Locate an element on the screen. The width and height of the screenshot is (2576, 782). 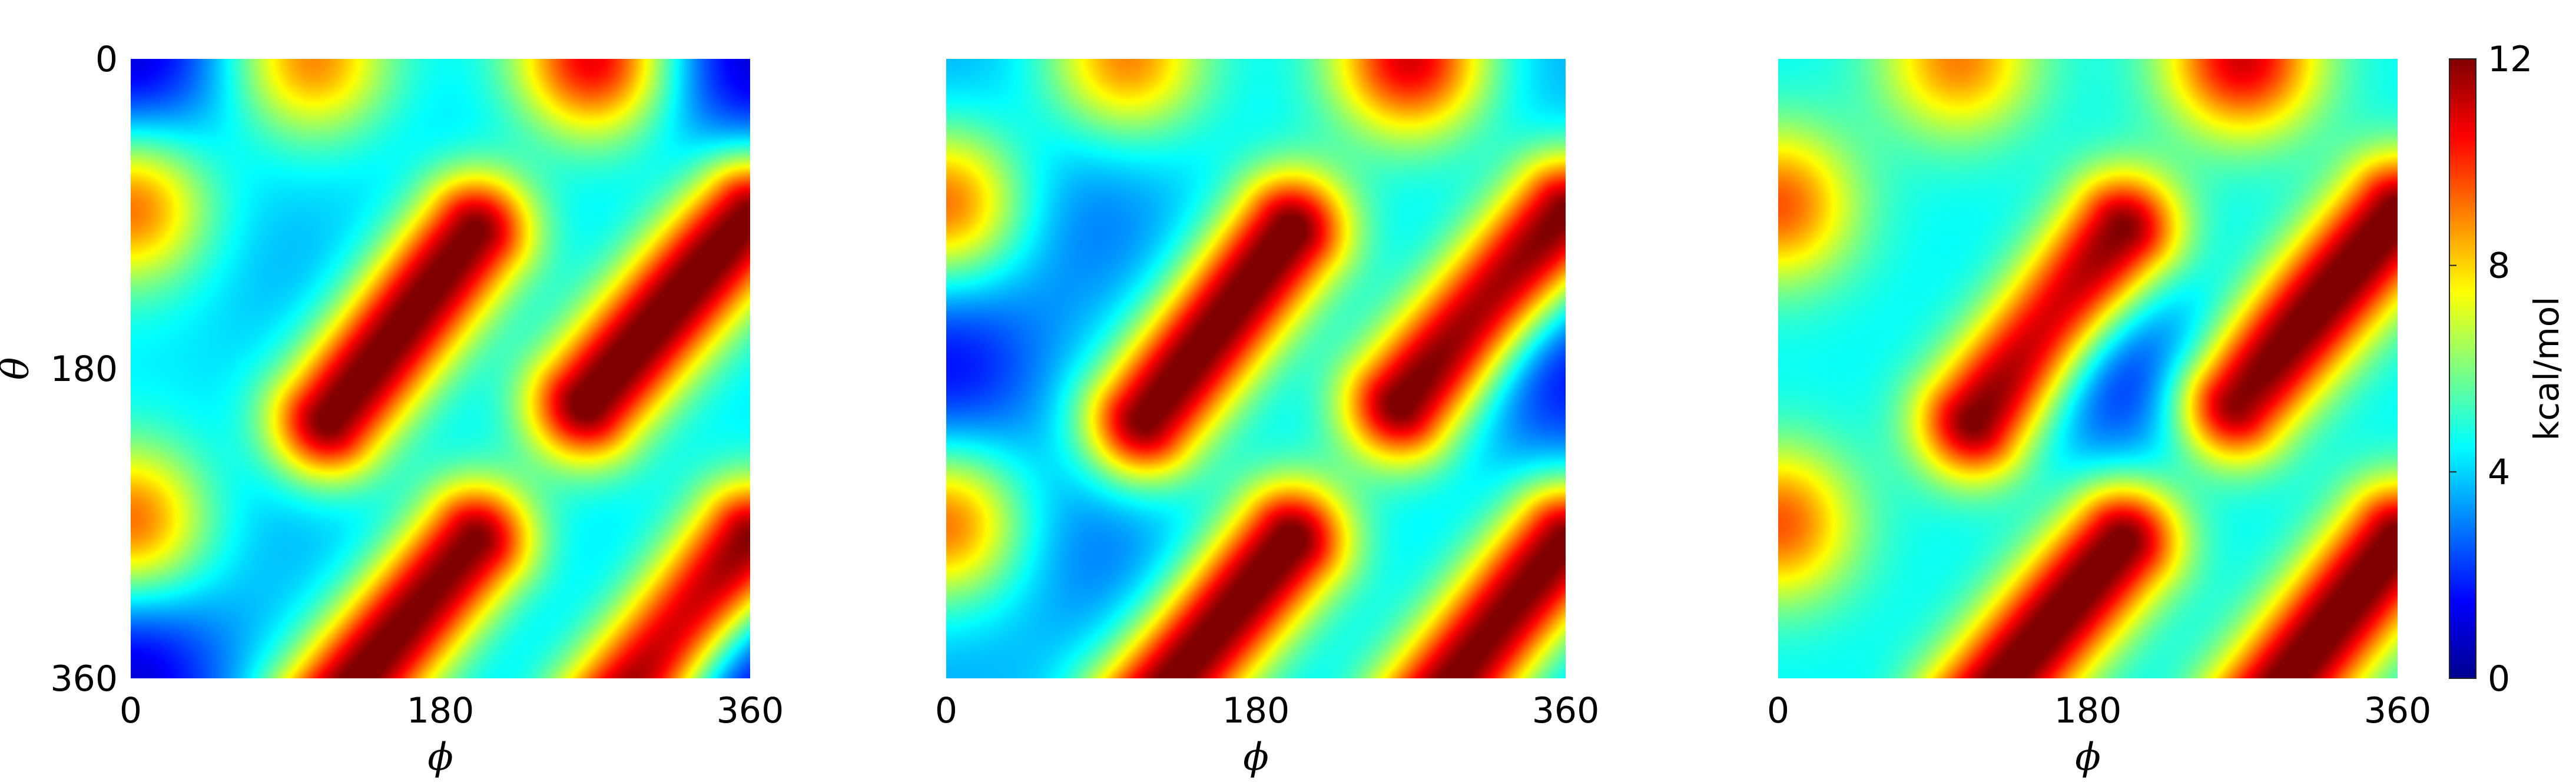
y-tick-label: 360 is located at coordinates (84, 679).